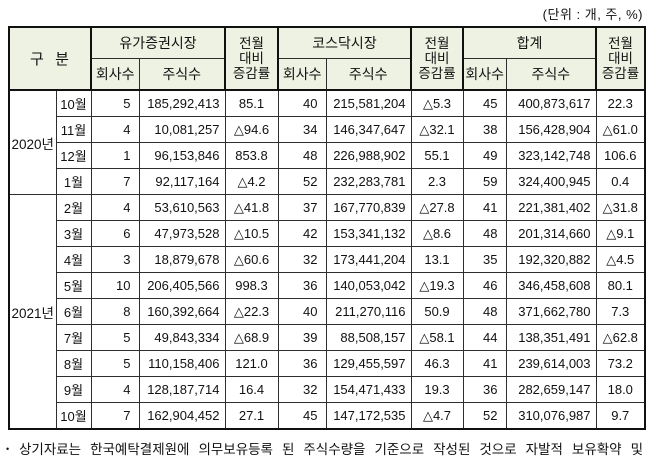  What do you see at coordinates (251, 259) in the screenshot?
I see `kospi-change-cell: △60.6` at bounding box center [251, 259].